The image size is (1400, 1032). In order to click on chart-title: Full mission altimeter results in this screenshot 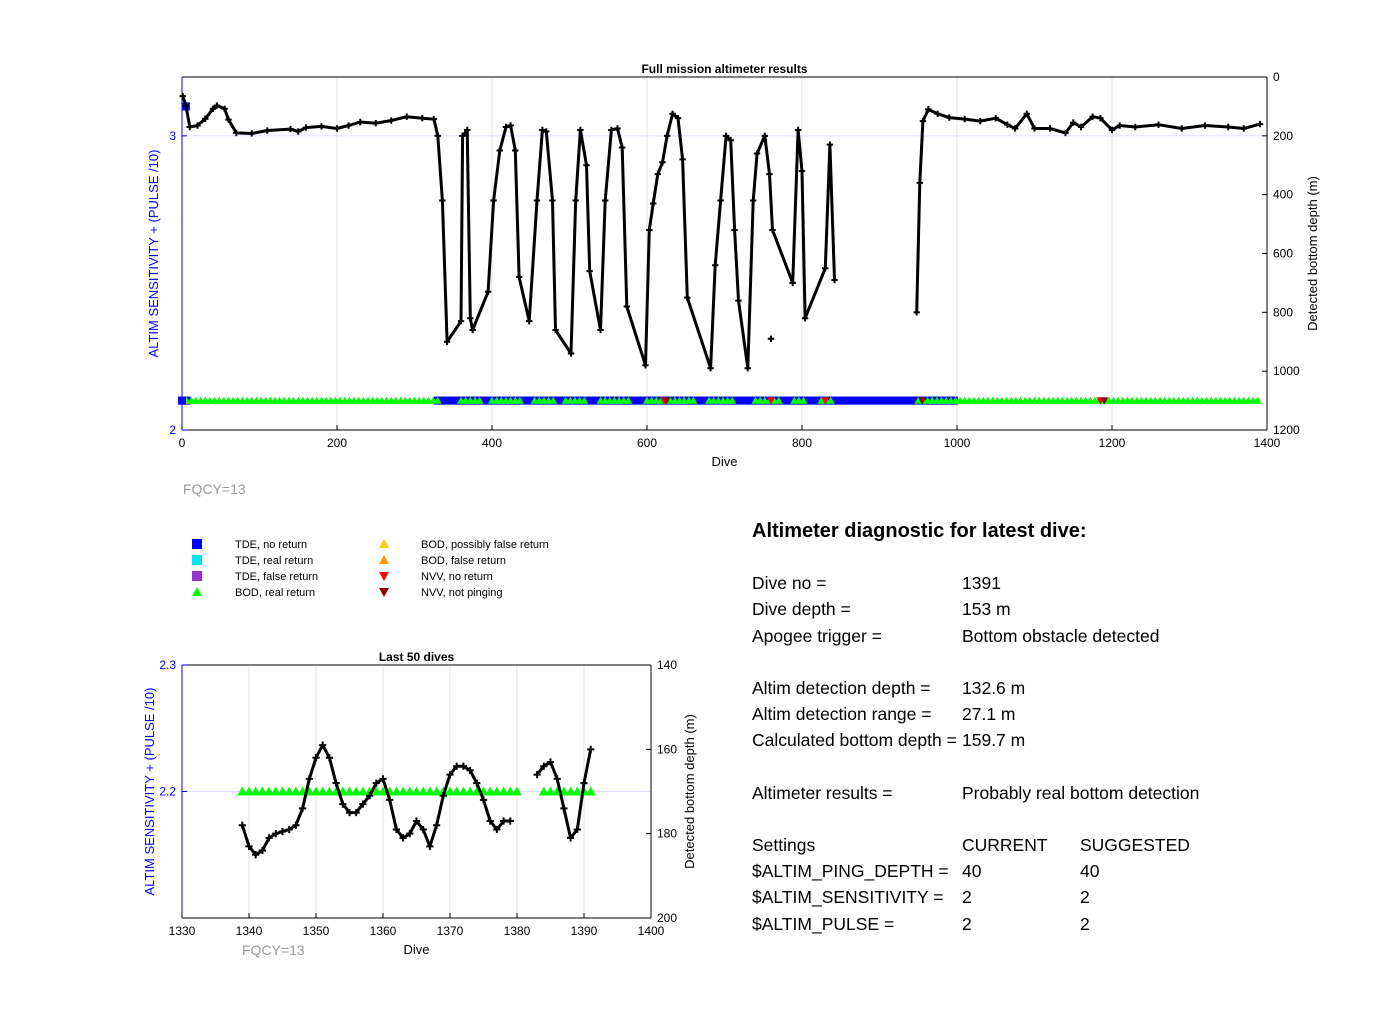, I will do `click(724, 69)`.